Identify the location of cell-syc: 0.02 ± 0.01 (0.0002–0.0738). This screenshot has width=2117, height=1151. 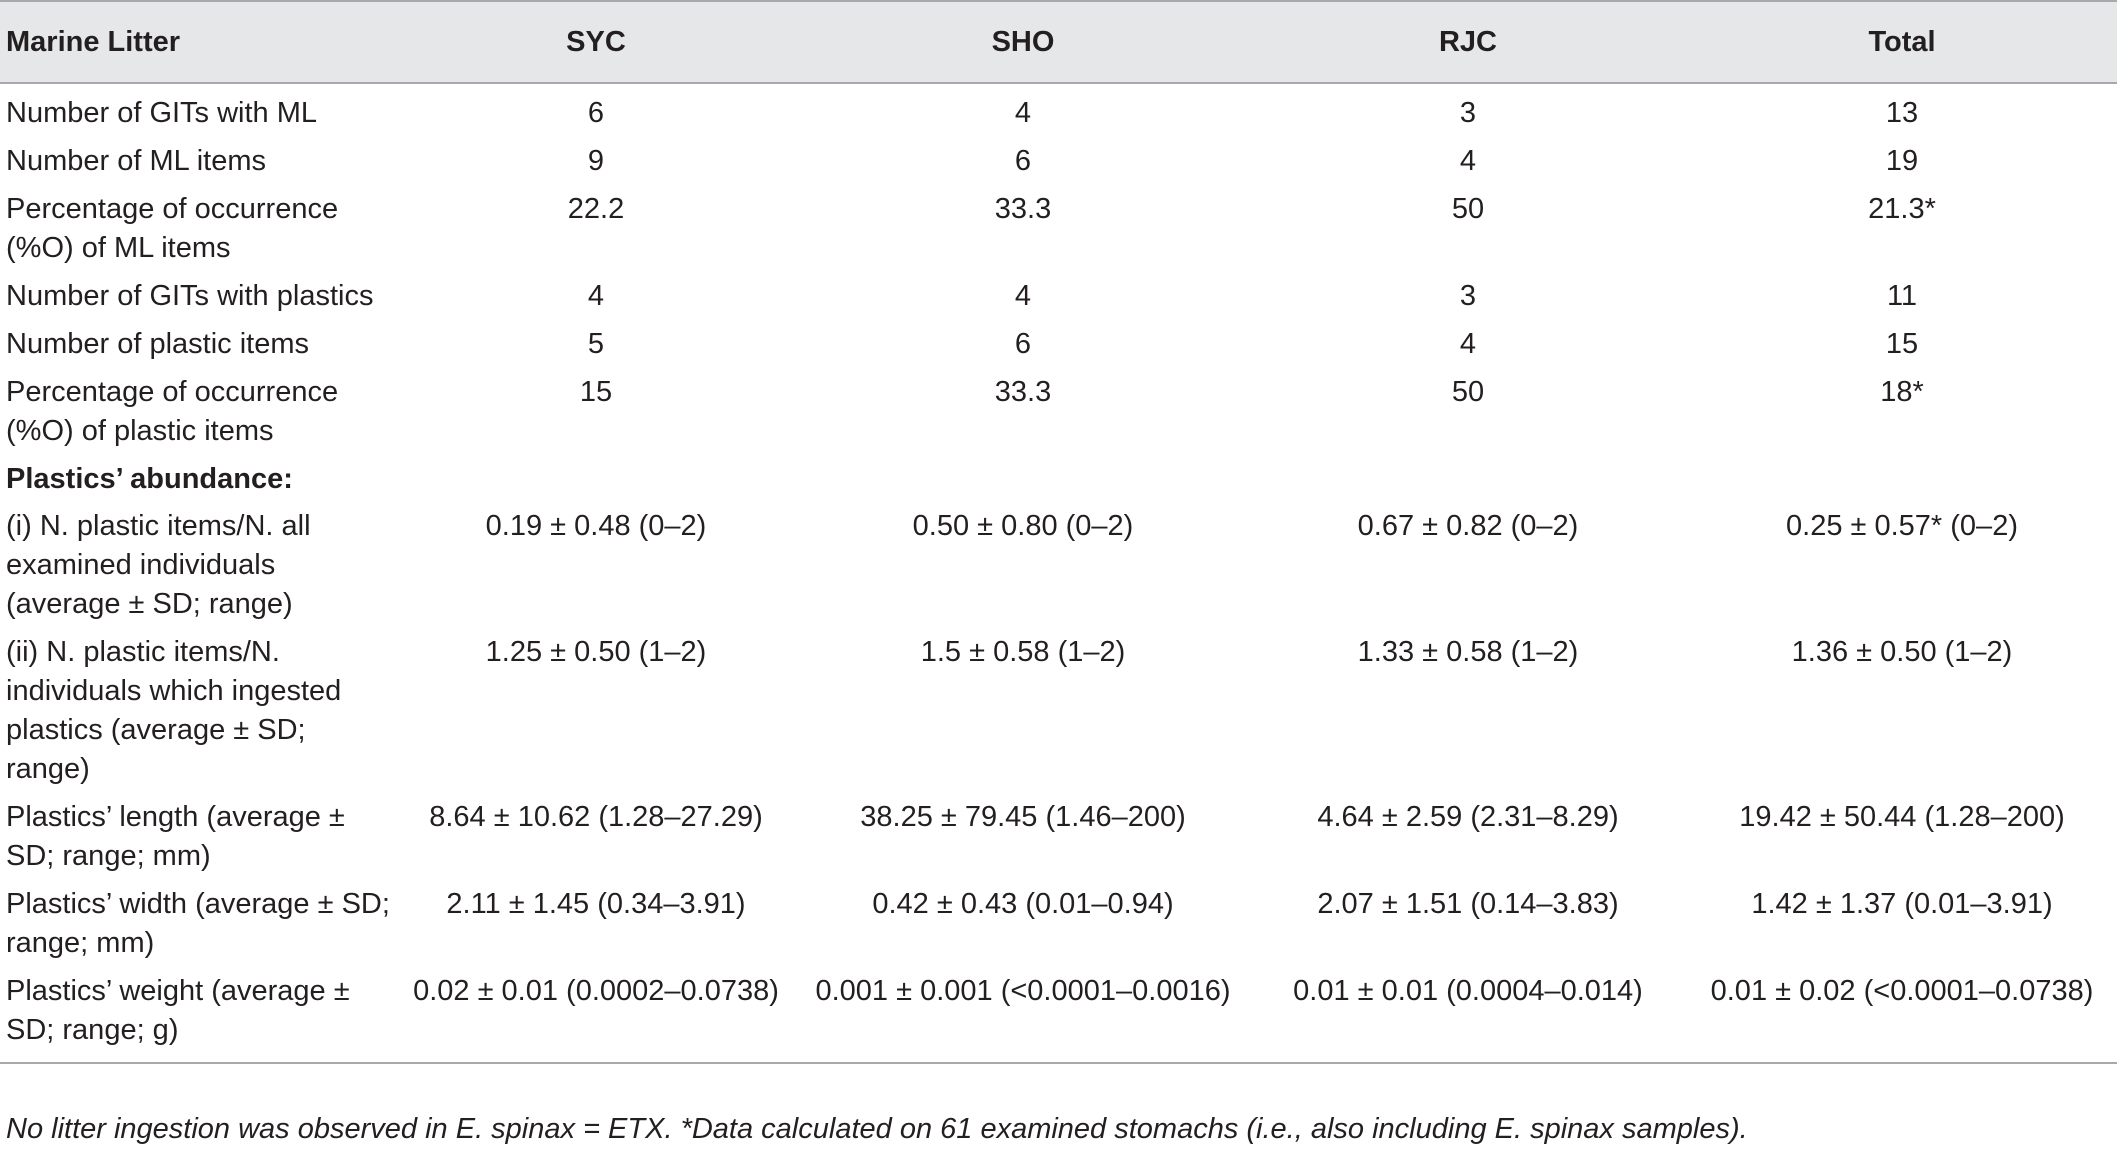
(596, 1016).